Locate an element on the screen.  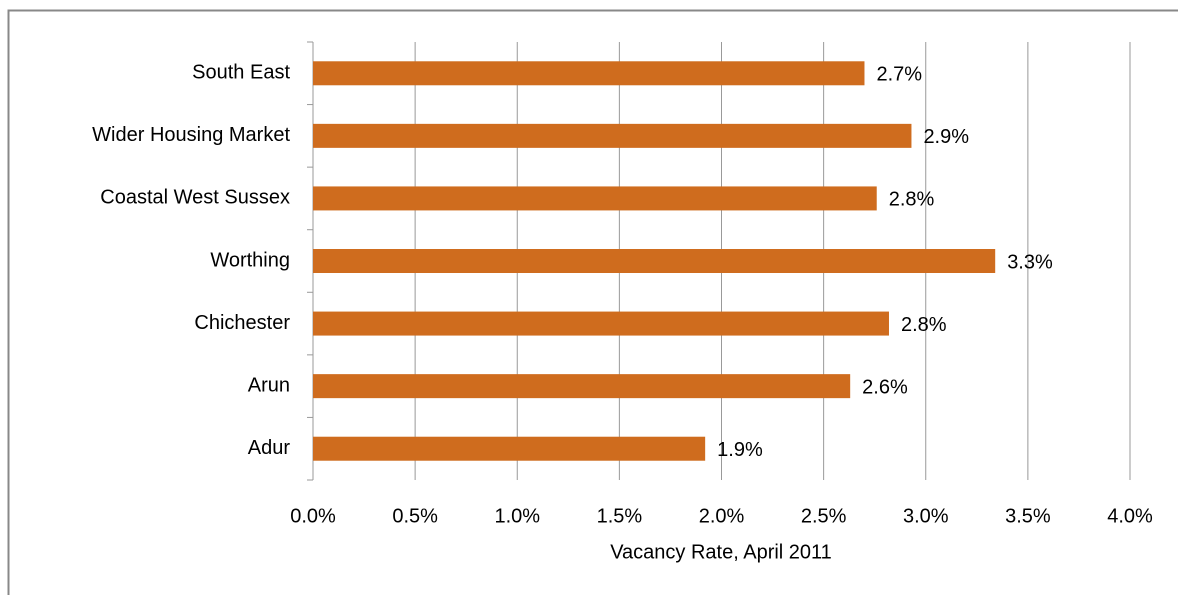
x-tick-label: 3.5% is located at coordinates (1028, 516).